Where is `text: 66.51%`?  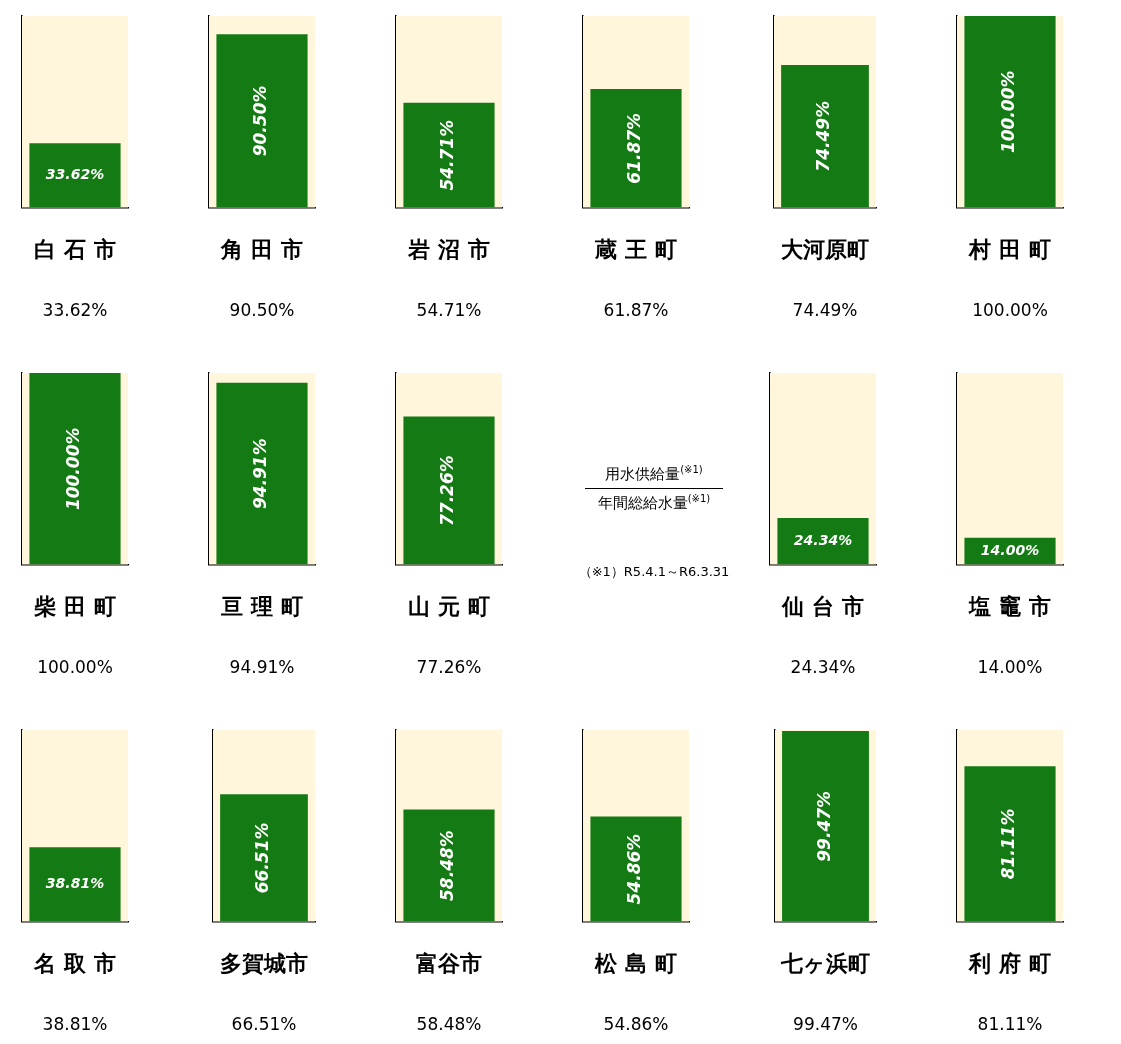 text: 66.51% is located at coordinates (264, 1024).